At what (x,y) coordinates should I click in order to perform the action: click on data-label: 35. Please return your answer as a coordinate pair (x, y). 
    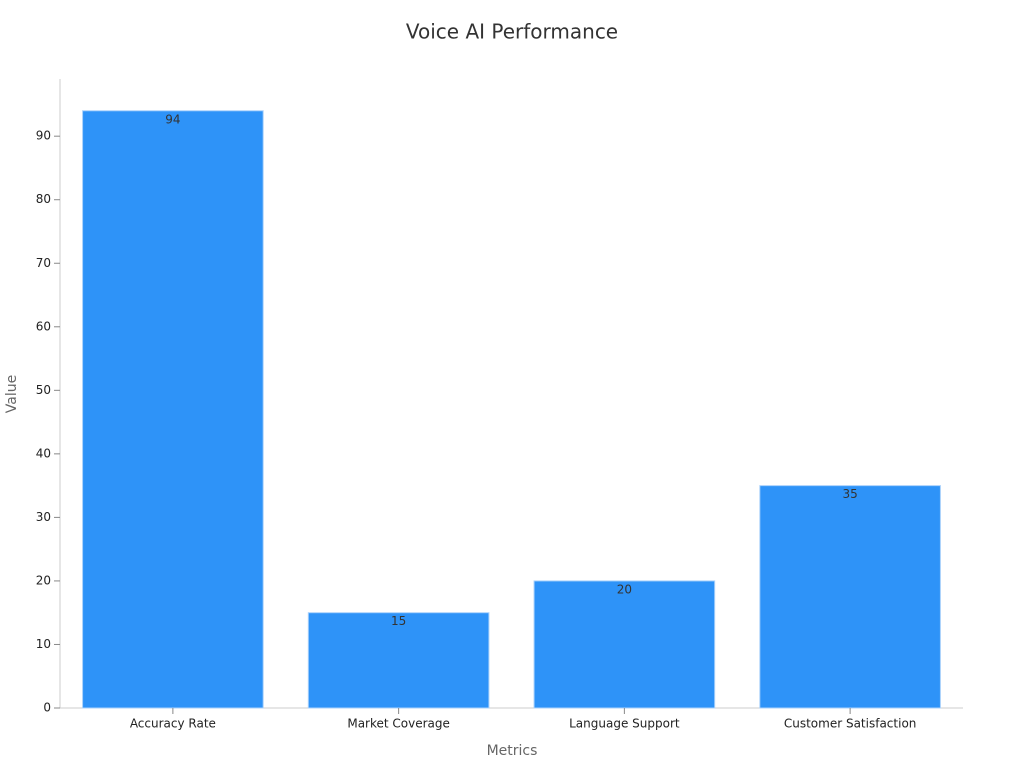
    Looking at the image, I should click on (849, 494).